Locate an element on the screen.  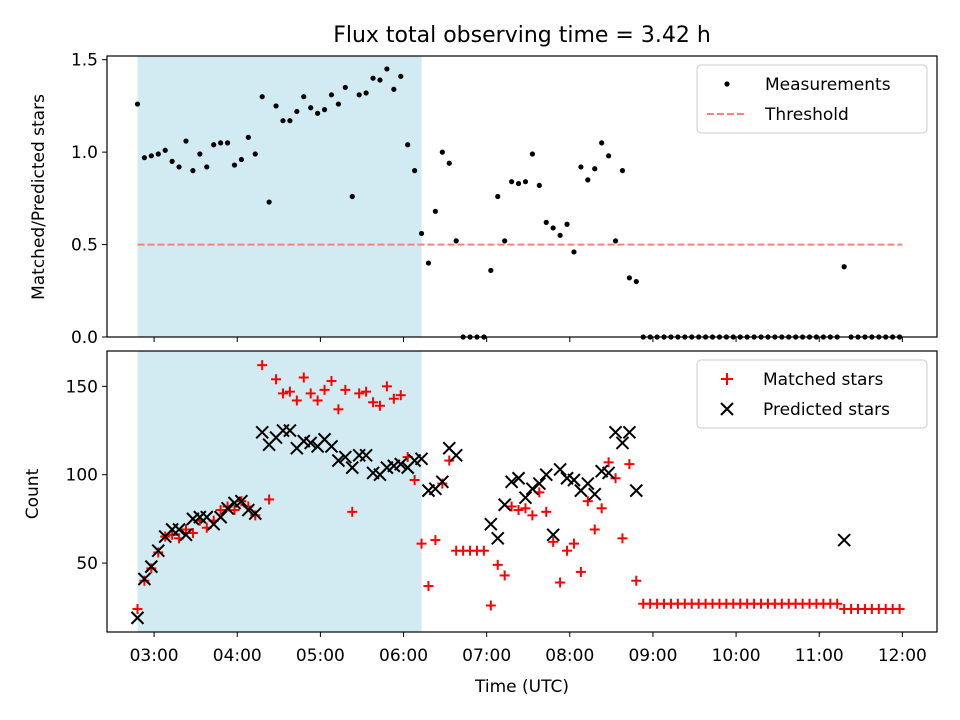
bottom-legend-box is located at coordinates (812, 394).